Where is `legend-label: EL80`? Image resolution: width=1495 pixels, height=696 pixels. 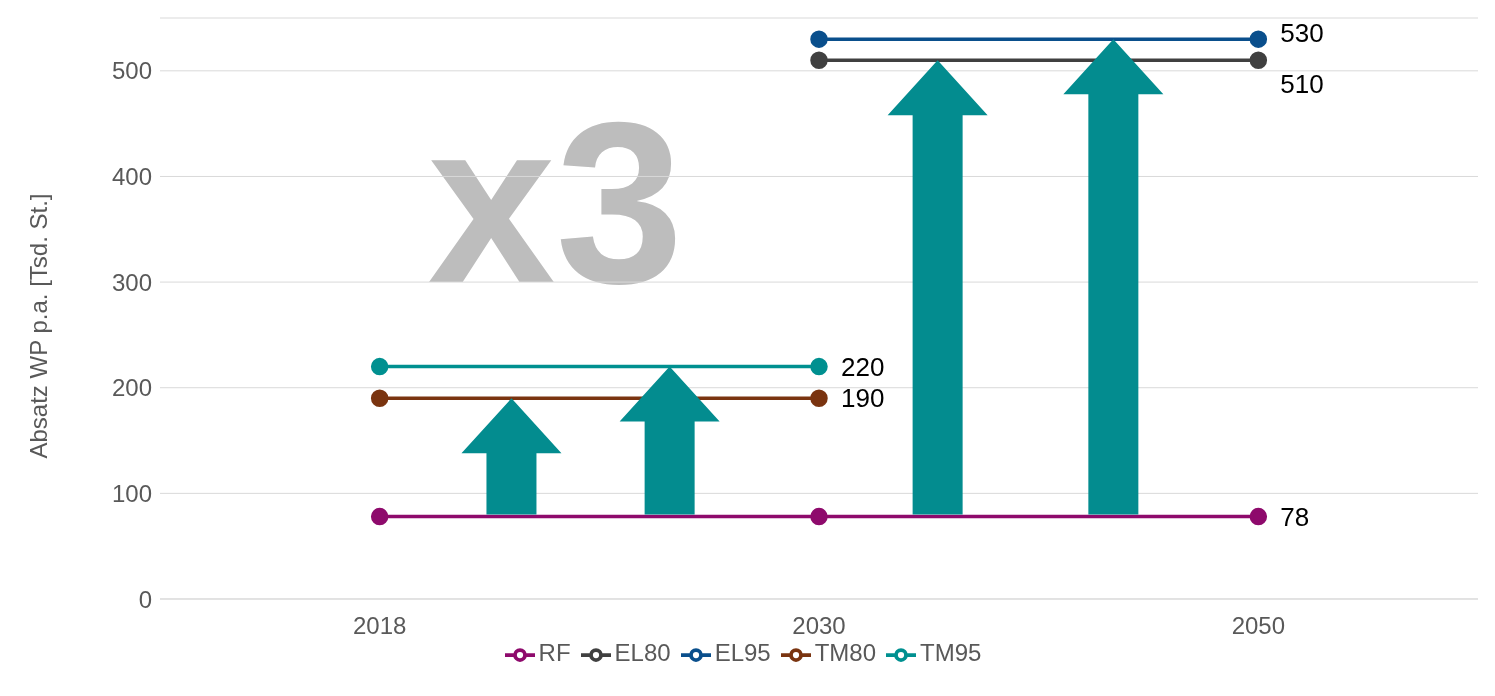
legend-label: EL80 is located at coordinates (642, 652).